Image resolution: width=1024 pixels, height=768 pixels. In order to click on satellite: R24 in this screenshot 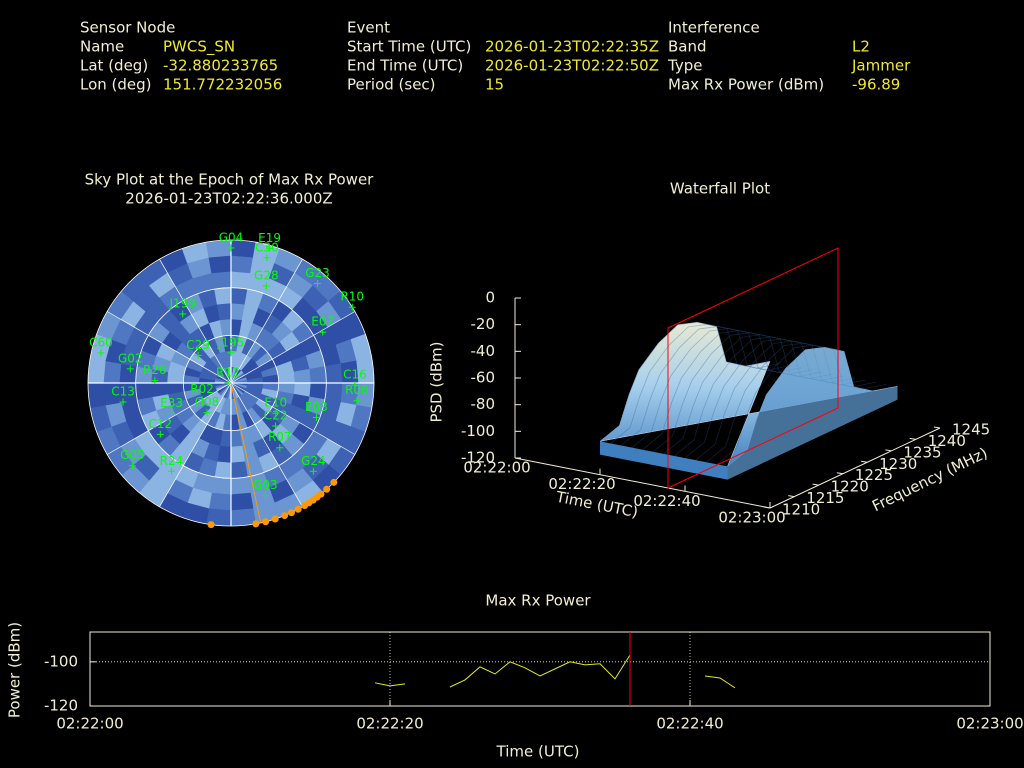, I will do `click(172, 464)`.